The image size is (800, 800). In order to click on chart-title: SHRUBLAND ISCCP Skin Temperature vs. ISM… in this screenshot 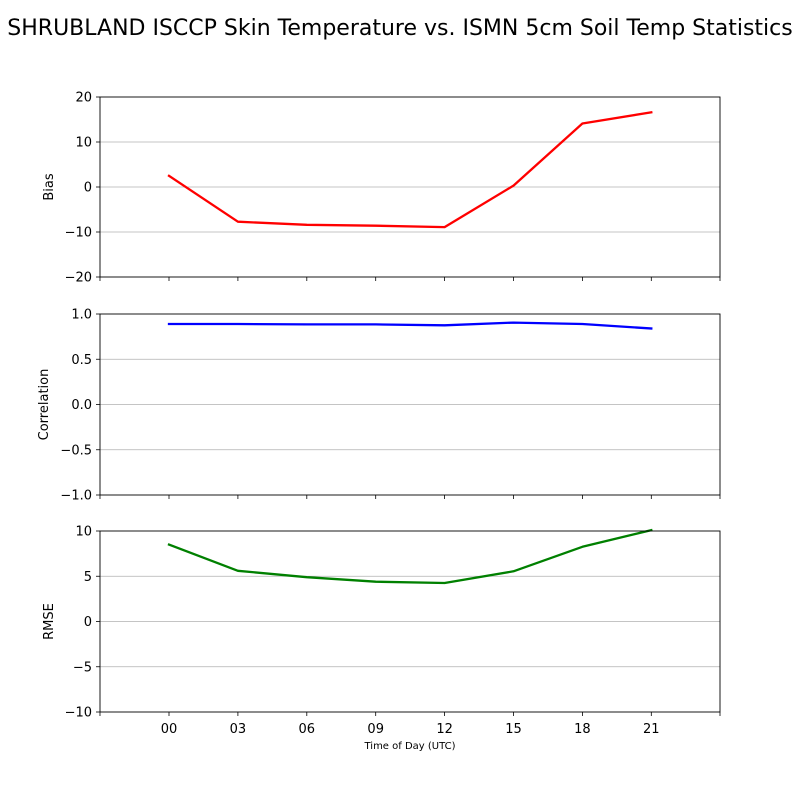, I will do `click(399, 28)`.